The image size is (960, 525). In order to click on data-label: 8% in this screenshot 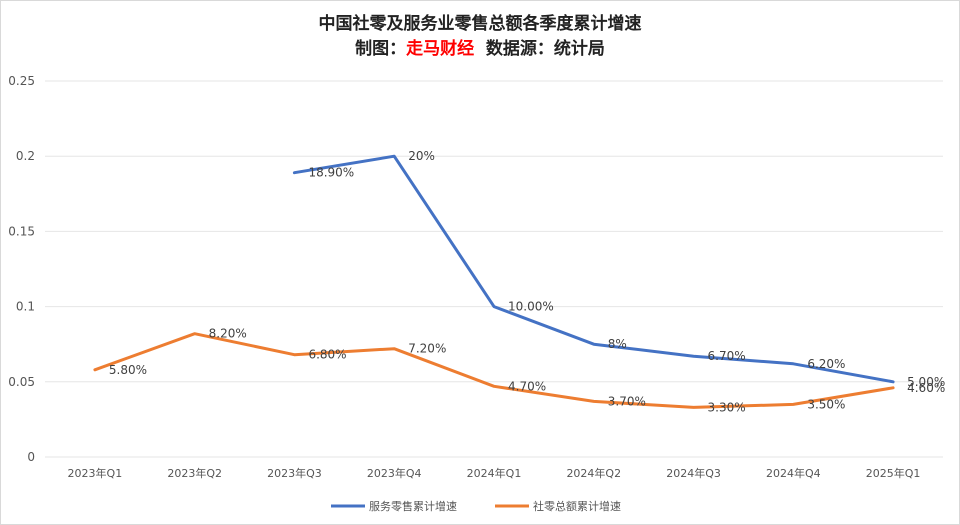, I will do `click(617, 344)`.